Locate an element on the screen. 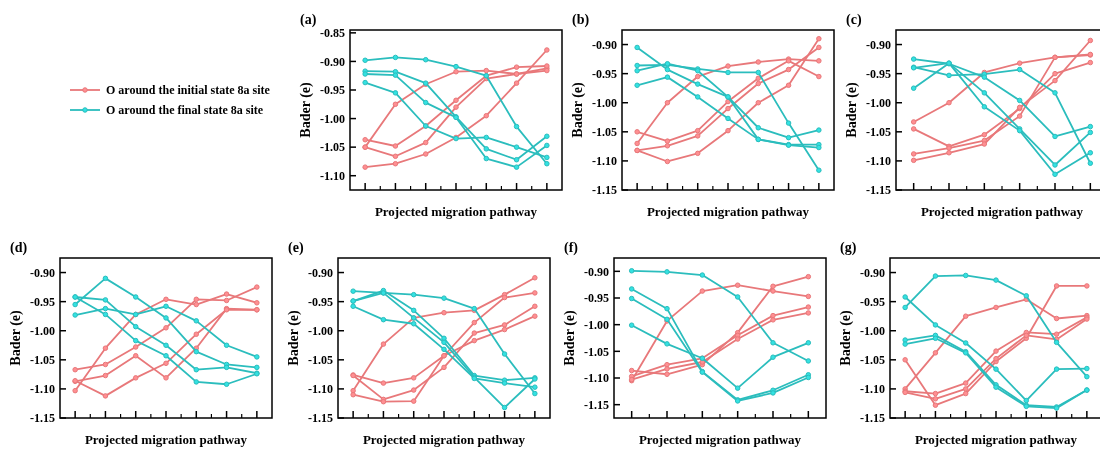  y-tick-label: -0.85 is located at coordinates (332, 33).